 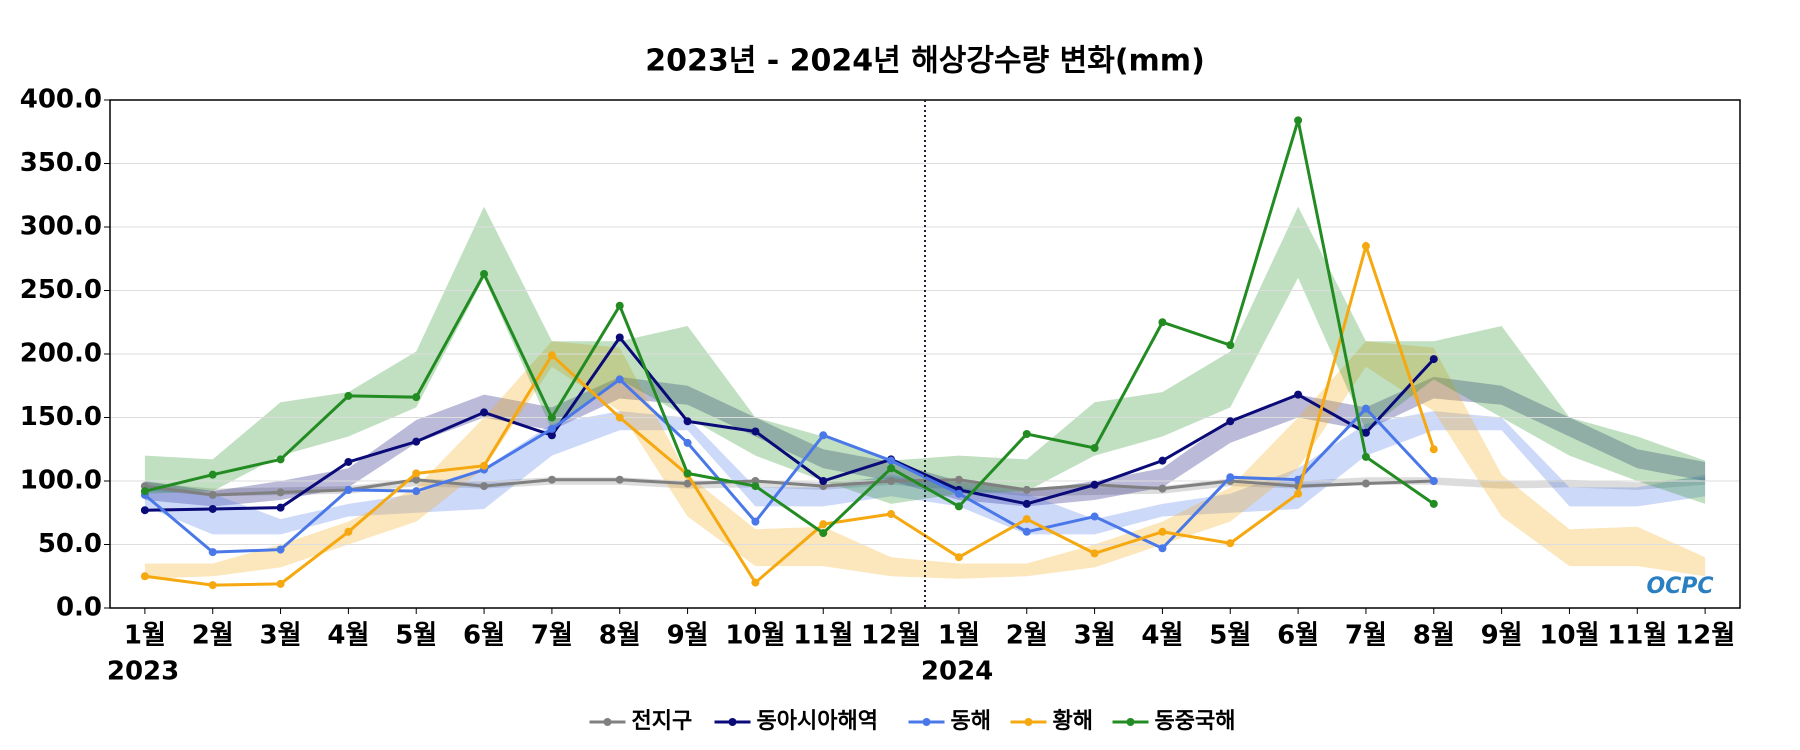 What do you see at coordinates (61, 417) in the screenshot?
I see `y-tick-label: 150.0` at bounding box center [61, 417].